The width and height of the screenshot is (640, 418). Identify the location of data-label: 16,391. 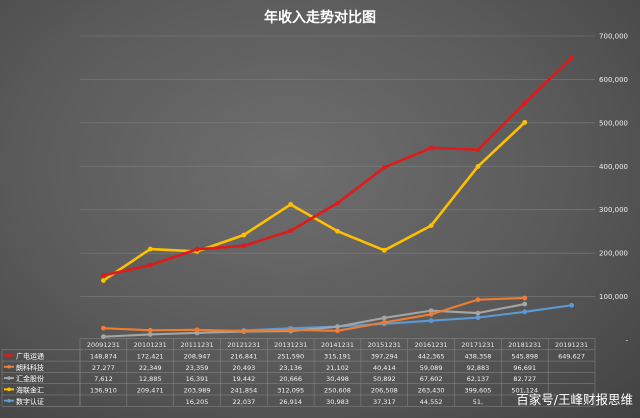
(197, 379).